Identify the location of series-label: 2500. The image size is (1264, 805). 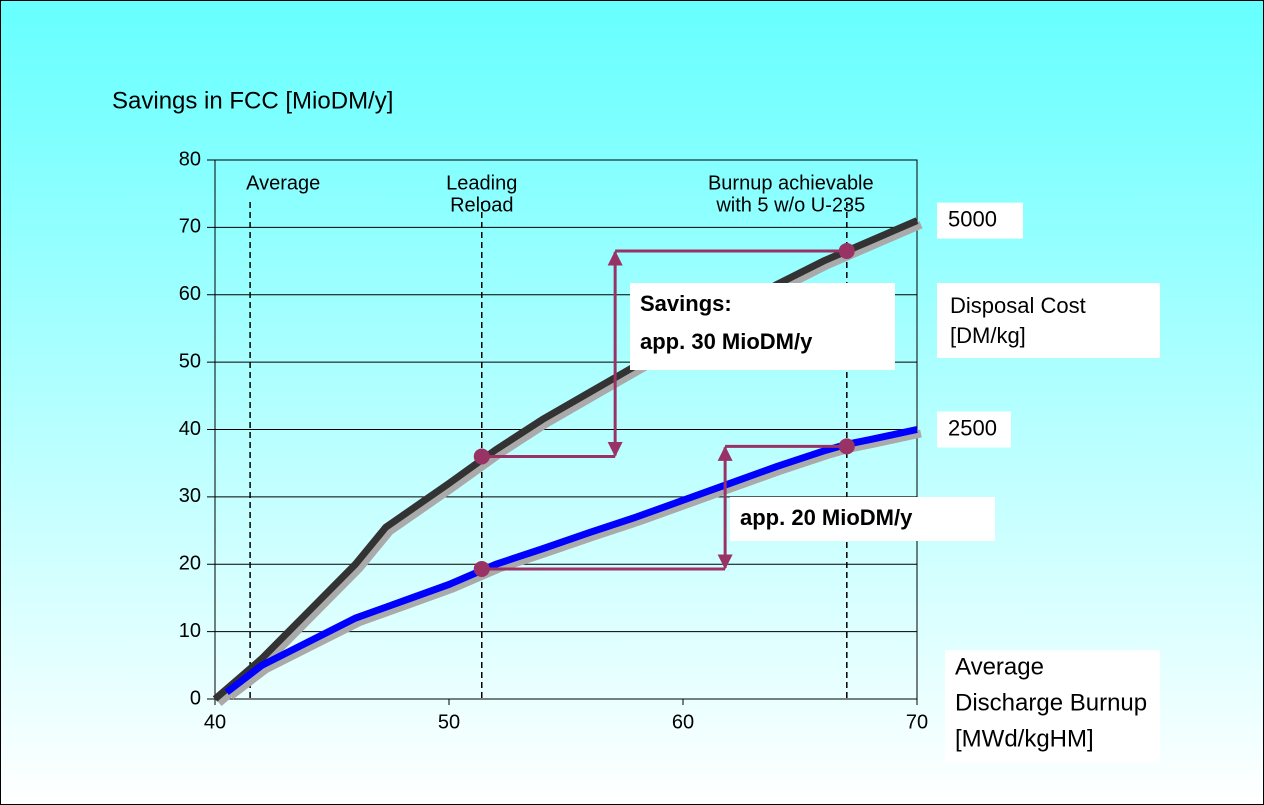
(972, 427).